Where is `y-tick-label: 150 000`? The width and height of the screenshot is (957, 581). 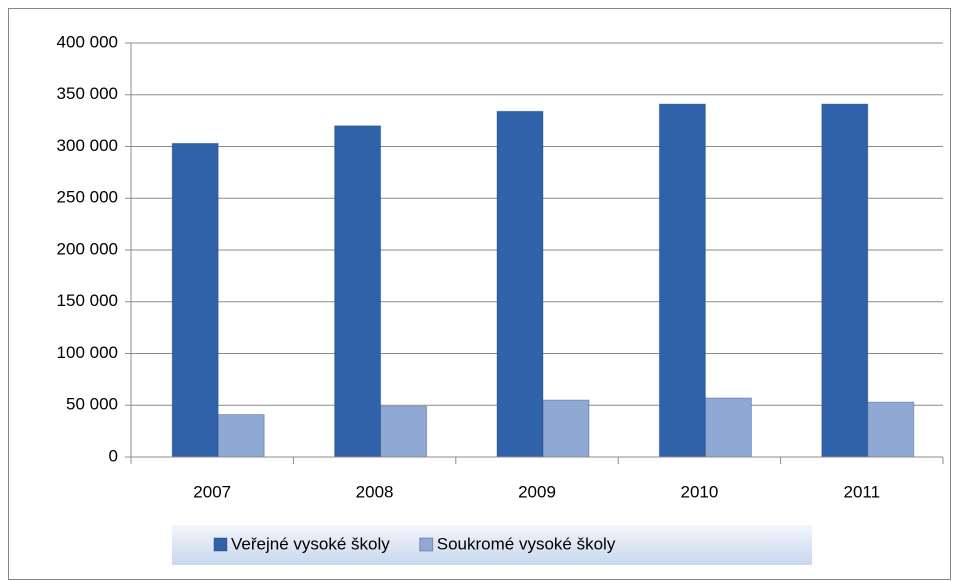 y-tick-label: 150 000 is located at coordinates (87, 300).